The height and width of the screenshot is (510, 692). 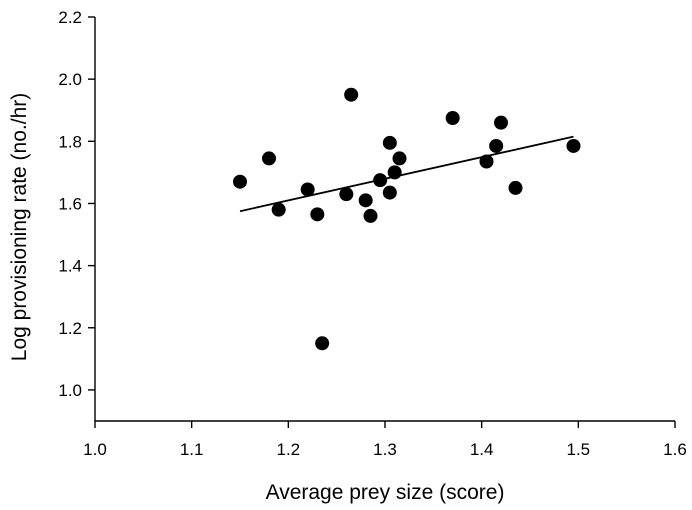 What do you see at coordinates (95, 449) in the screenshot?
I see `x-tick-label: 1.0` at bounding box center [95, 449].